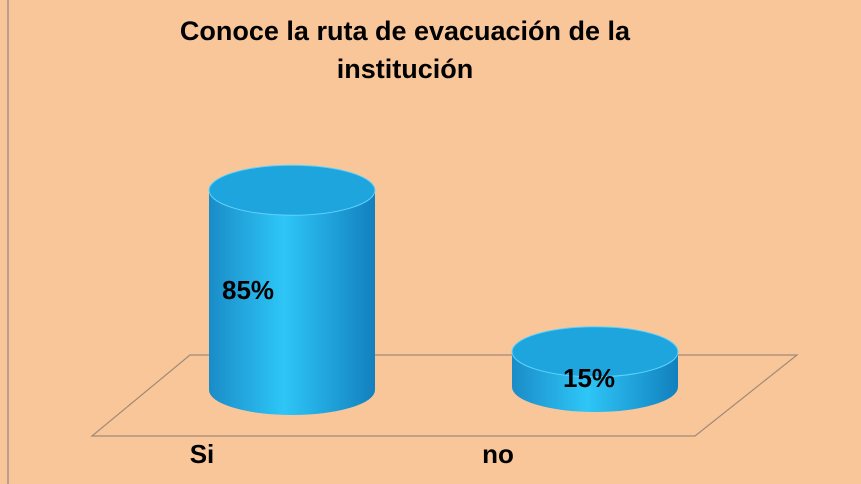 This screenshot has width=861, height=484. I want to click on x-tick-label: no, so click(498, 454).